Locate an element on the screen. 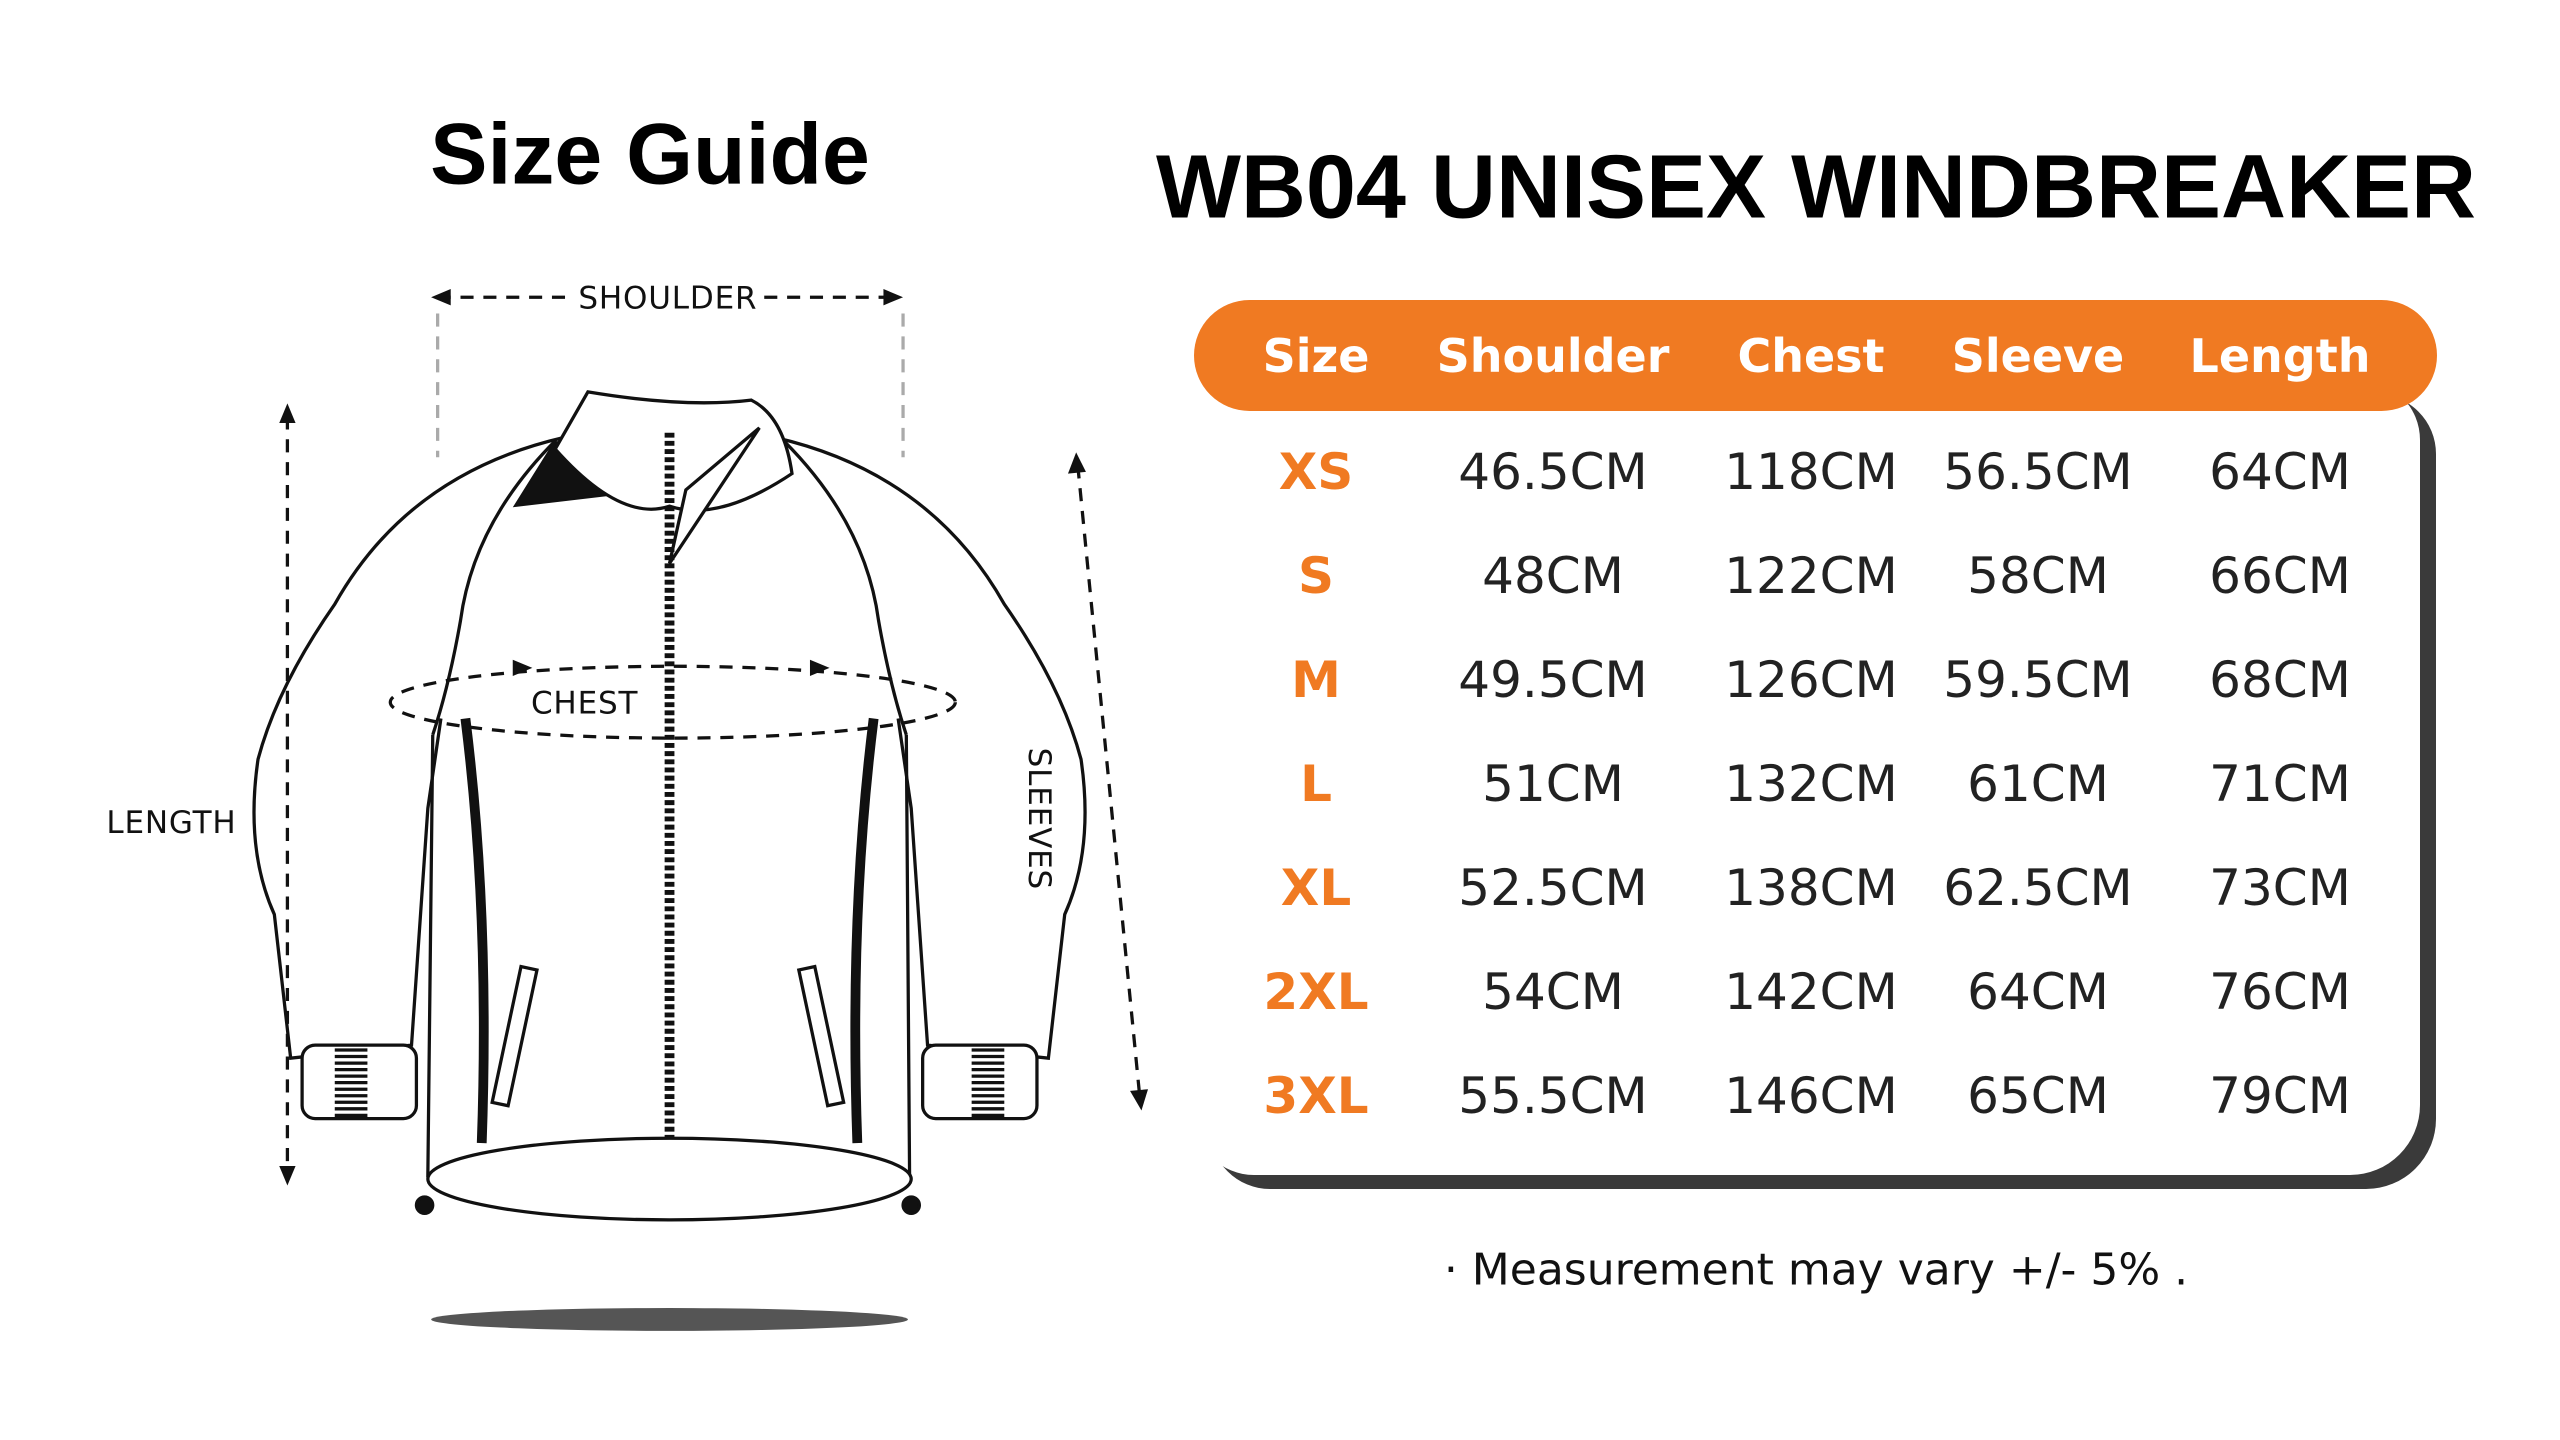  table-cell: 52.5CM is located at coordinates (1553, 888).